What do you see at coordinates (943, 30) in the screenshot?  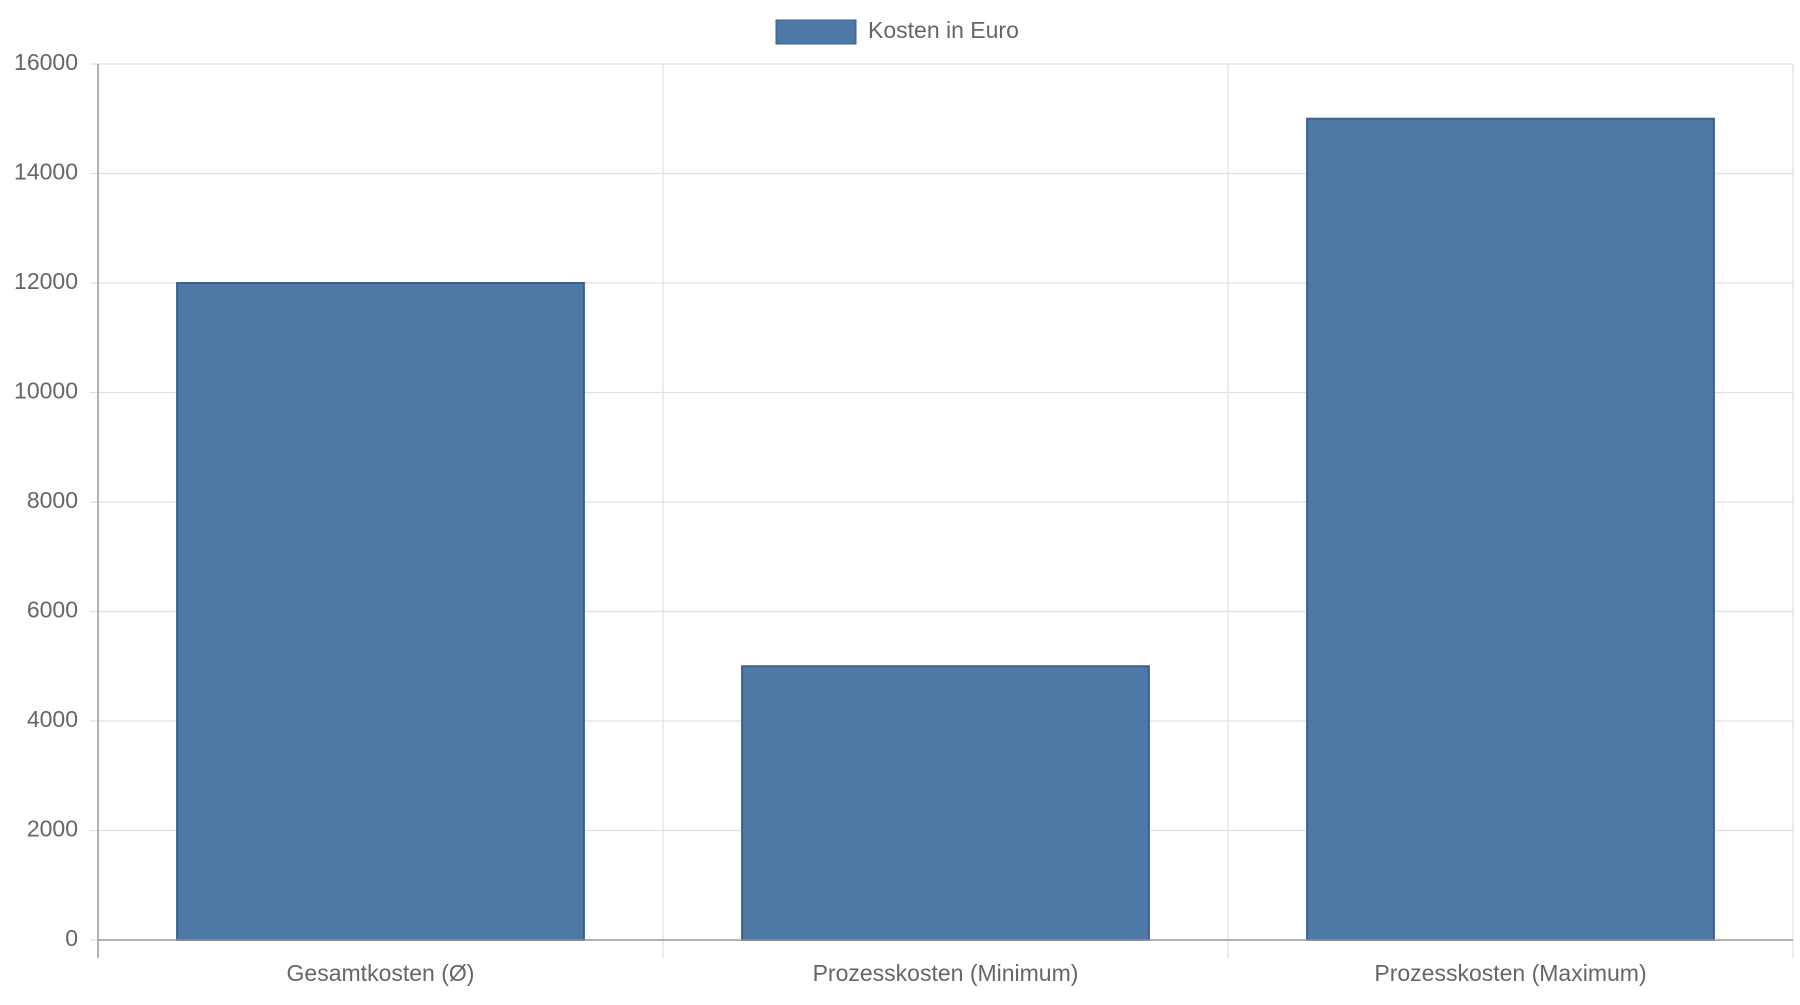 I see `legend-label: Kosten in Euro` at bounding box center [943, 30].